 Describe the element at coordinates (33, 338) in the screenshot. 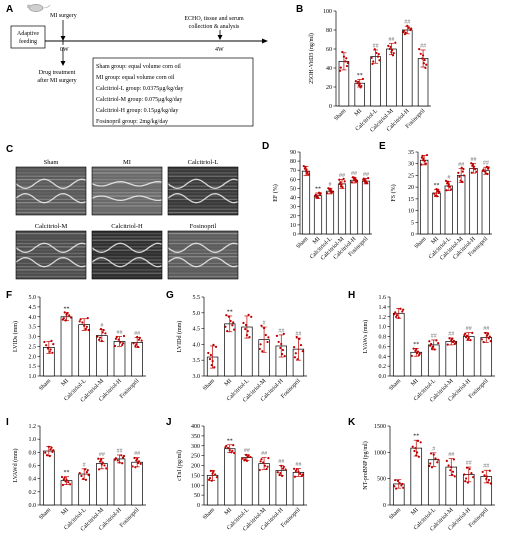

I see `y-tick-label: 3.0` at that location.